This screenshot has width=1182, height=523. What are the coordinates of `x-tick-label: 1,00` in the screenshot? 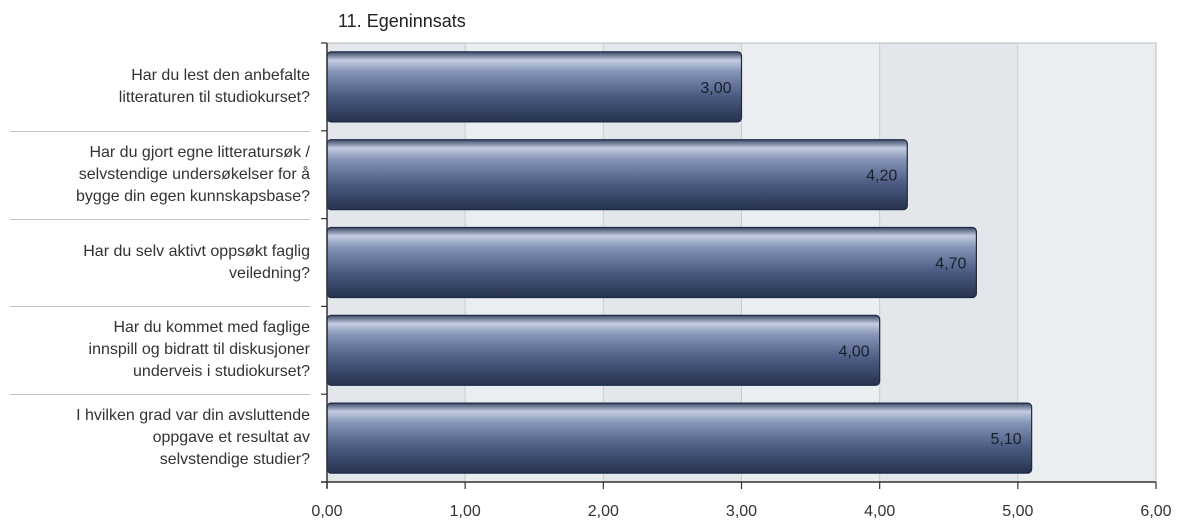 It's located at (465, 511).